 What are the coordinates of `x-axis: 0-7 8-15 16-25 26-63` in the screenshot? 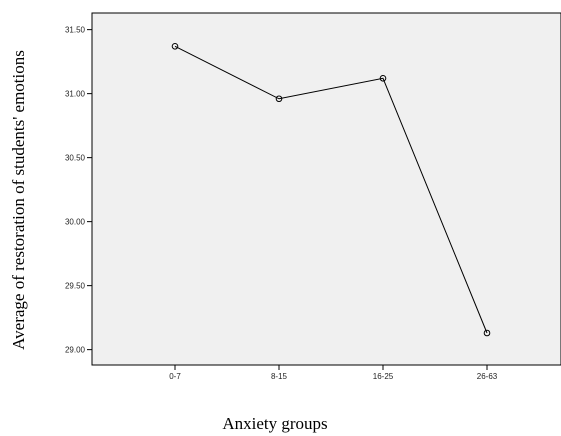 It's located at (333, 373).